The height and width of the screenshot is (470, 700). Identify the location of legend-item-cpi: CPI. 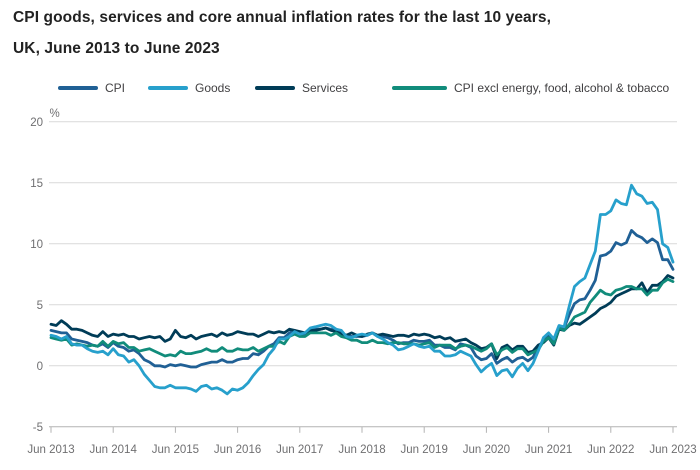
(91, 88).